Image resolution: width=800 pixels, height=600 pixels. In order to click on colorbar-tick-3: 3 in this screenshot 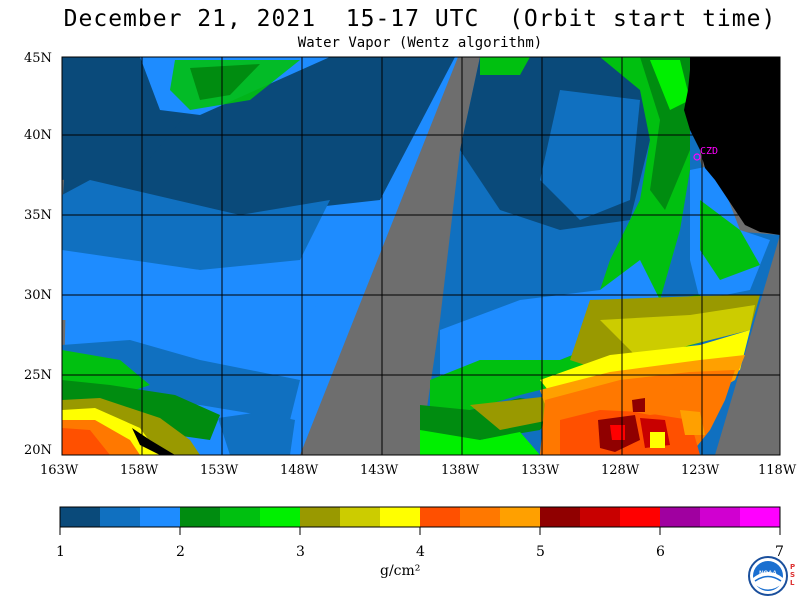, I will do `click(300, 552)`.